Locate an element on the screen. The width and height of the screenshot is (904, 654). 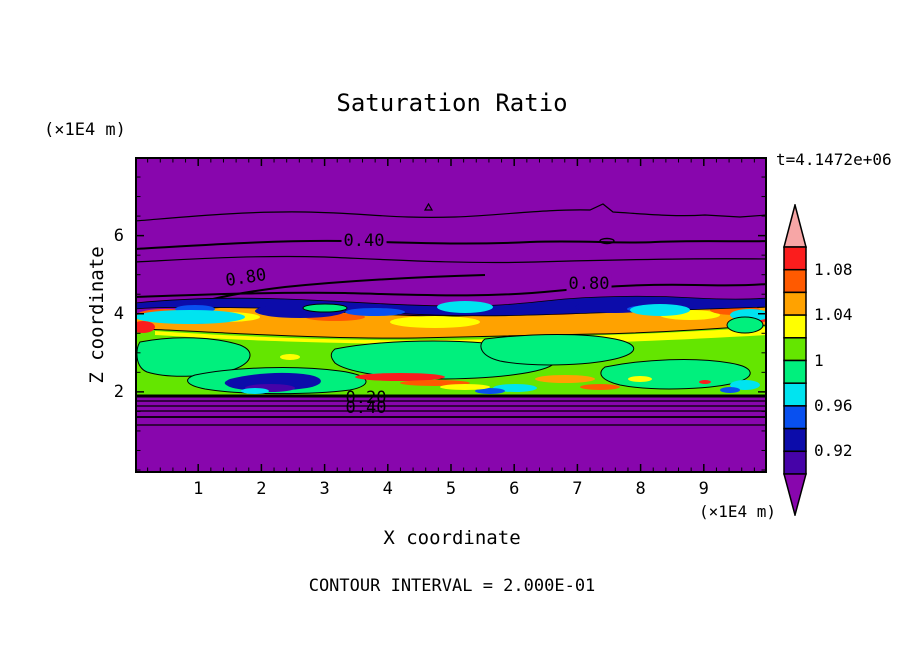
x-tick-label: 7 is located at coordinates (577, 489).